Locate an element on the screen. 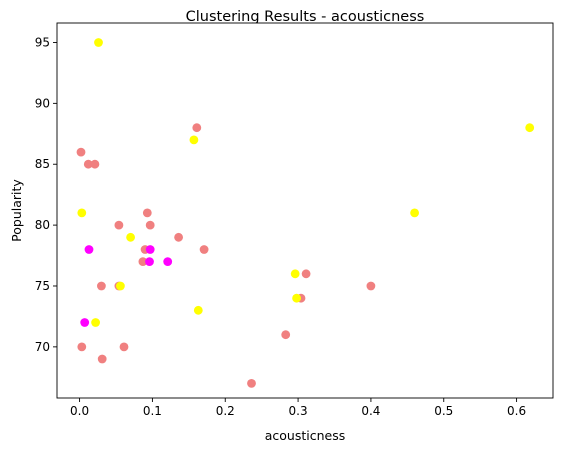  y-tick-label: 80 is located at coordinates (42, 225).